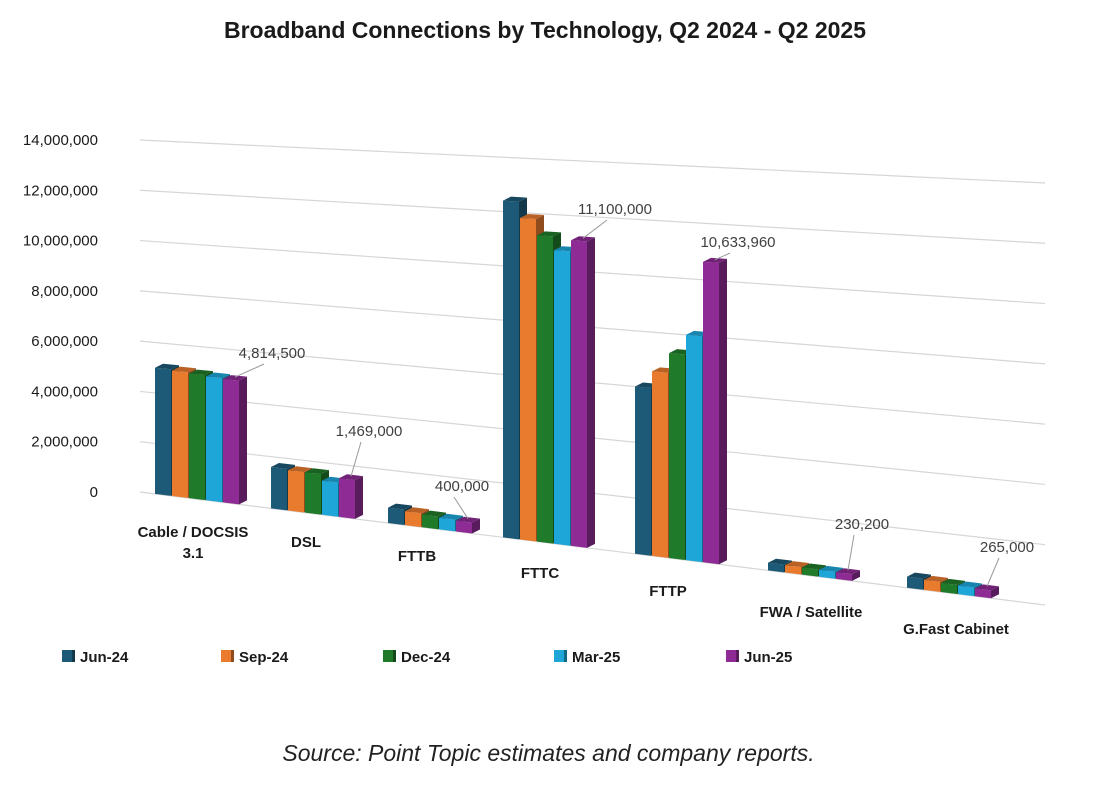 This screenshot has width=1097, height=790. I want to click on legend-item: Dec-24, so click(417, 657).